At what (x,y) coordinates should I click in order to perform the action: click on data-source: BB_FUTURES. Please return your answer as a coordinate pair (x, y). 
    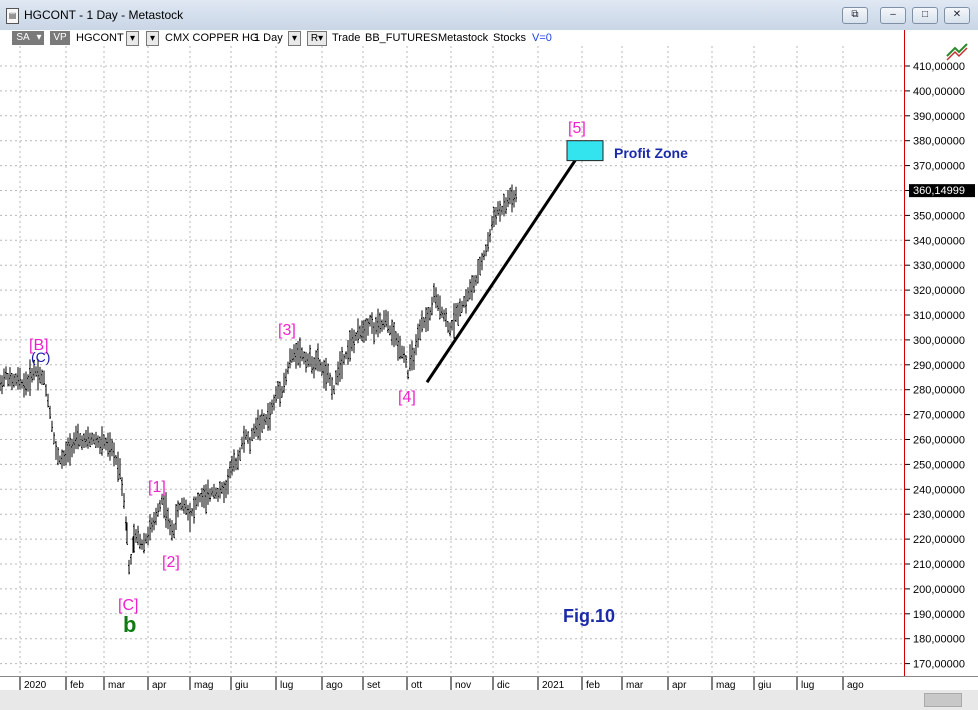
    Looking at the image, I should click on (401, 38).